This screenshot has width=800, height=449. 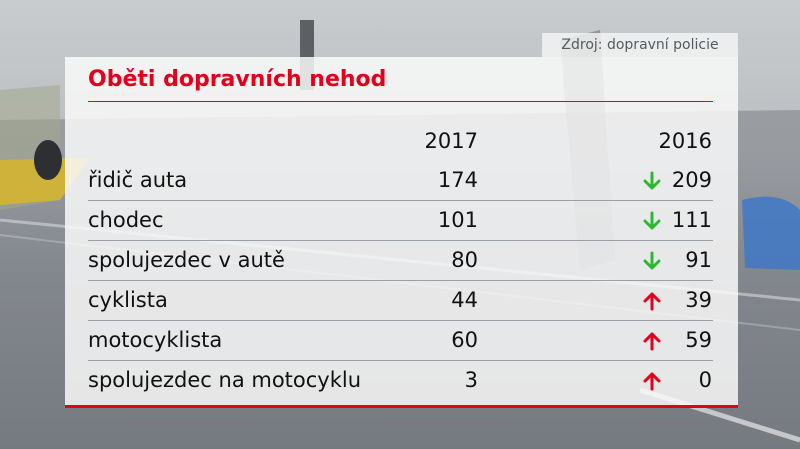 What do you see at coordinates (457, 180) in the screenshot?
I see `value-2017: 174` at bounding box center [457, 180].